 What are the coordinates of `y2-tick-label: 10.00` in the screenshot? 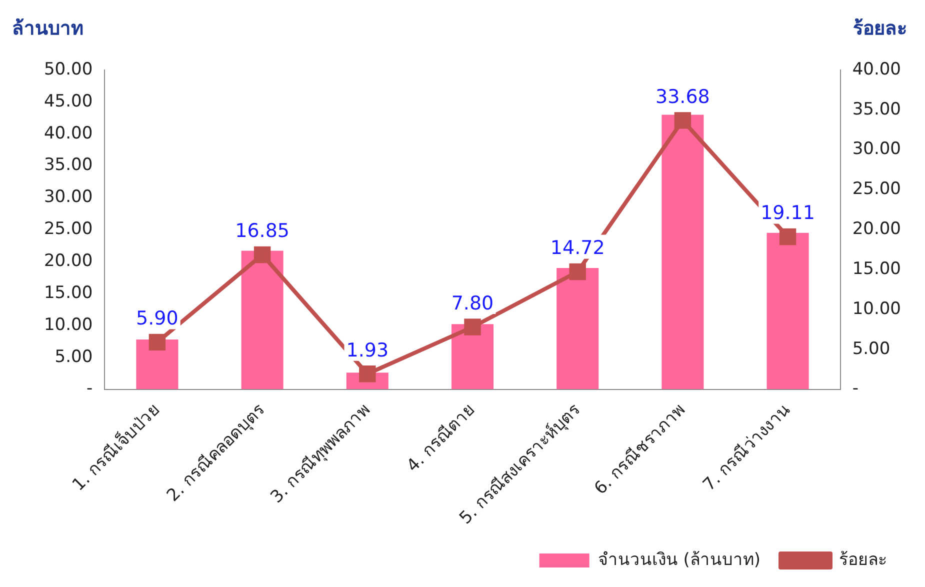 It's located at (877, 308).